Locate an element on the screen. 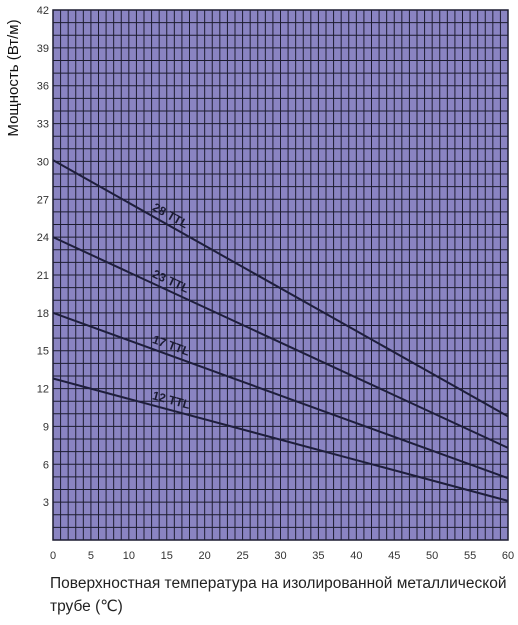 This screenshot has height=625, width=518. y-tick-label: 24 is located at coordinates (43, 238).